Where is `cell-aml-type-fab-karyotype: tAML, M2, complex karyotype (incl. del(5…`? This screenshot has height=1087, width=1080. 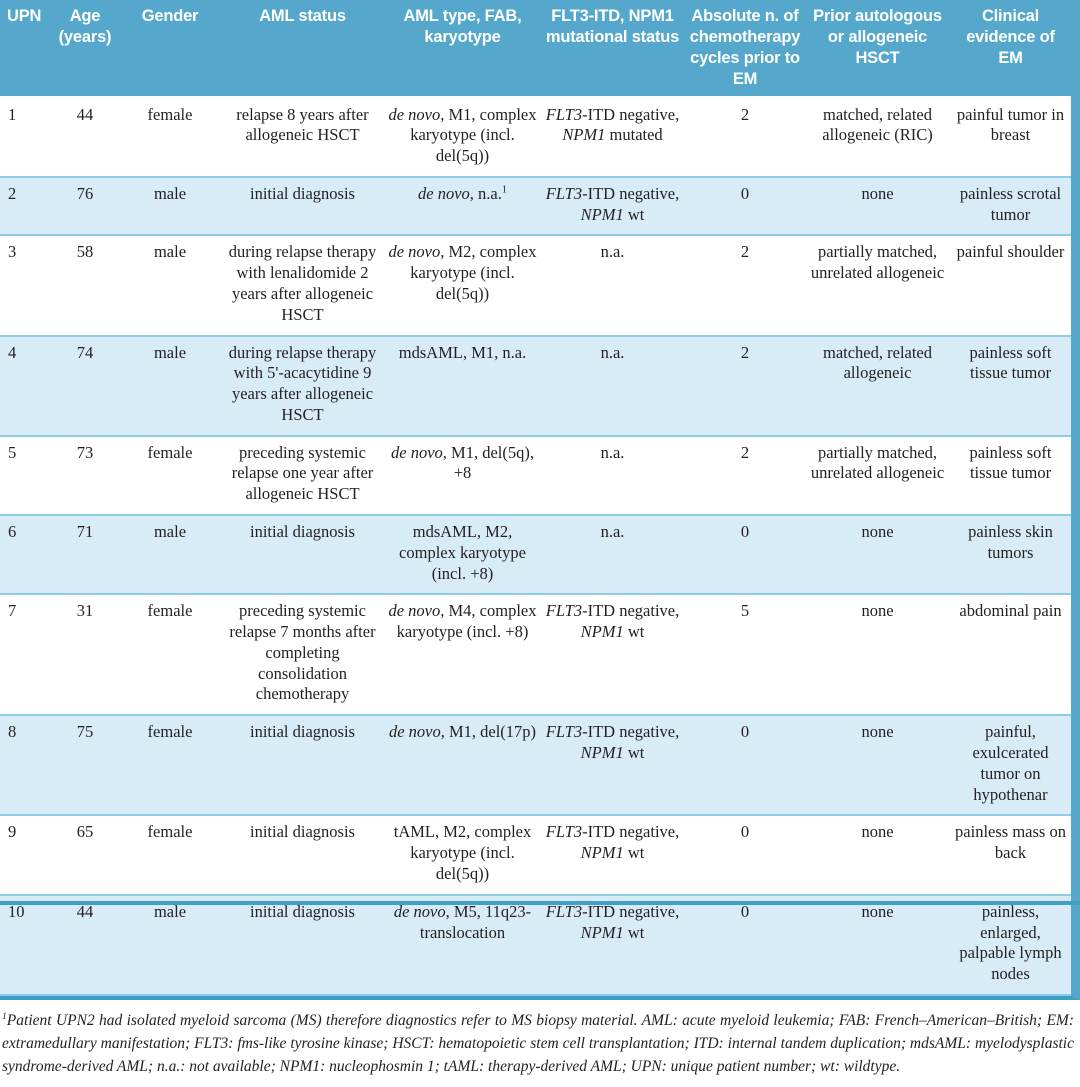
cell-aml-type-fab-karyotype: tAML, M2, complex karyotype (incl. del(5… is located at coordinates (462, 855).